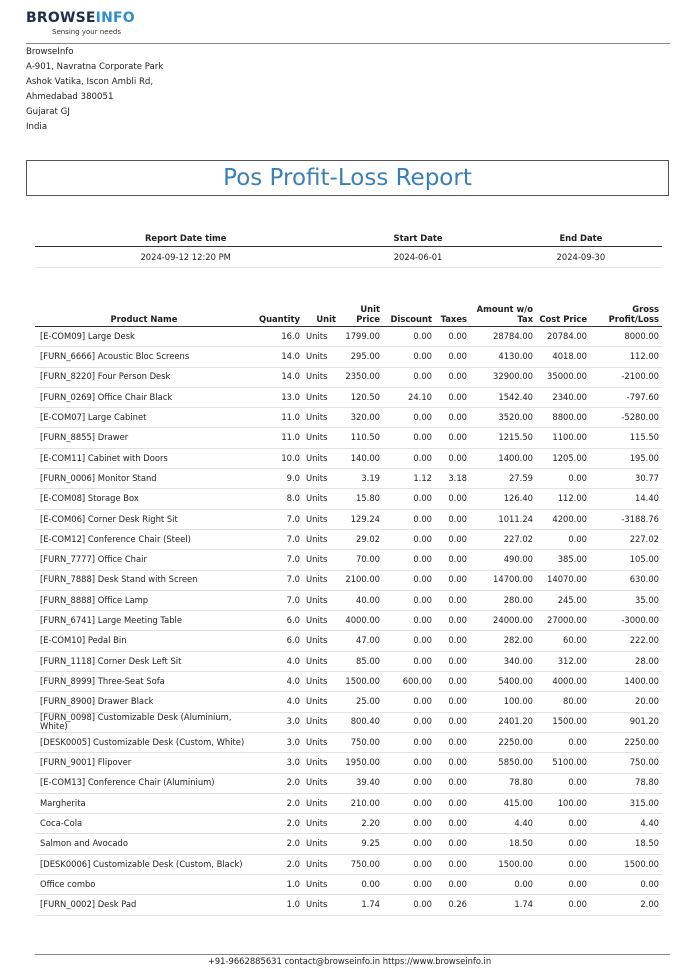 This screenshot has height=978, width=699. Describe the element at coordinates (278, 459) in the screenshot. I see `quantity: 10.0` at that location.